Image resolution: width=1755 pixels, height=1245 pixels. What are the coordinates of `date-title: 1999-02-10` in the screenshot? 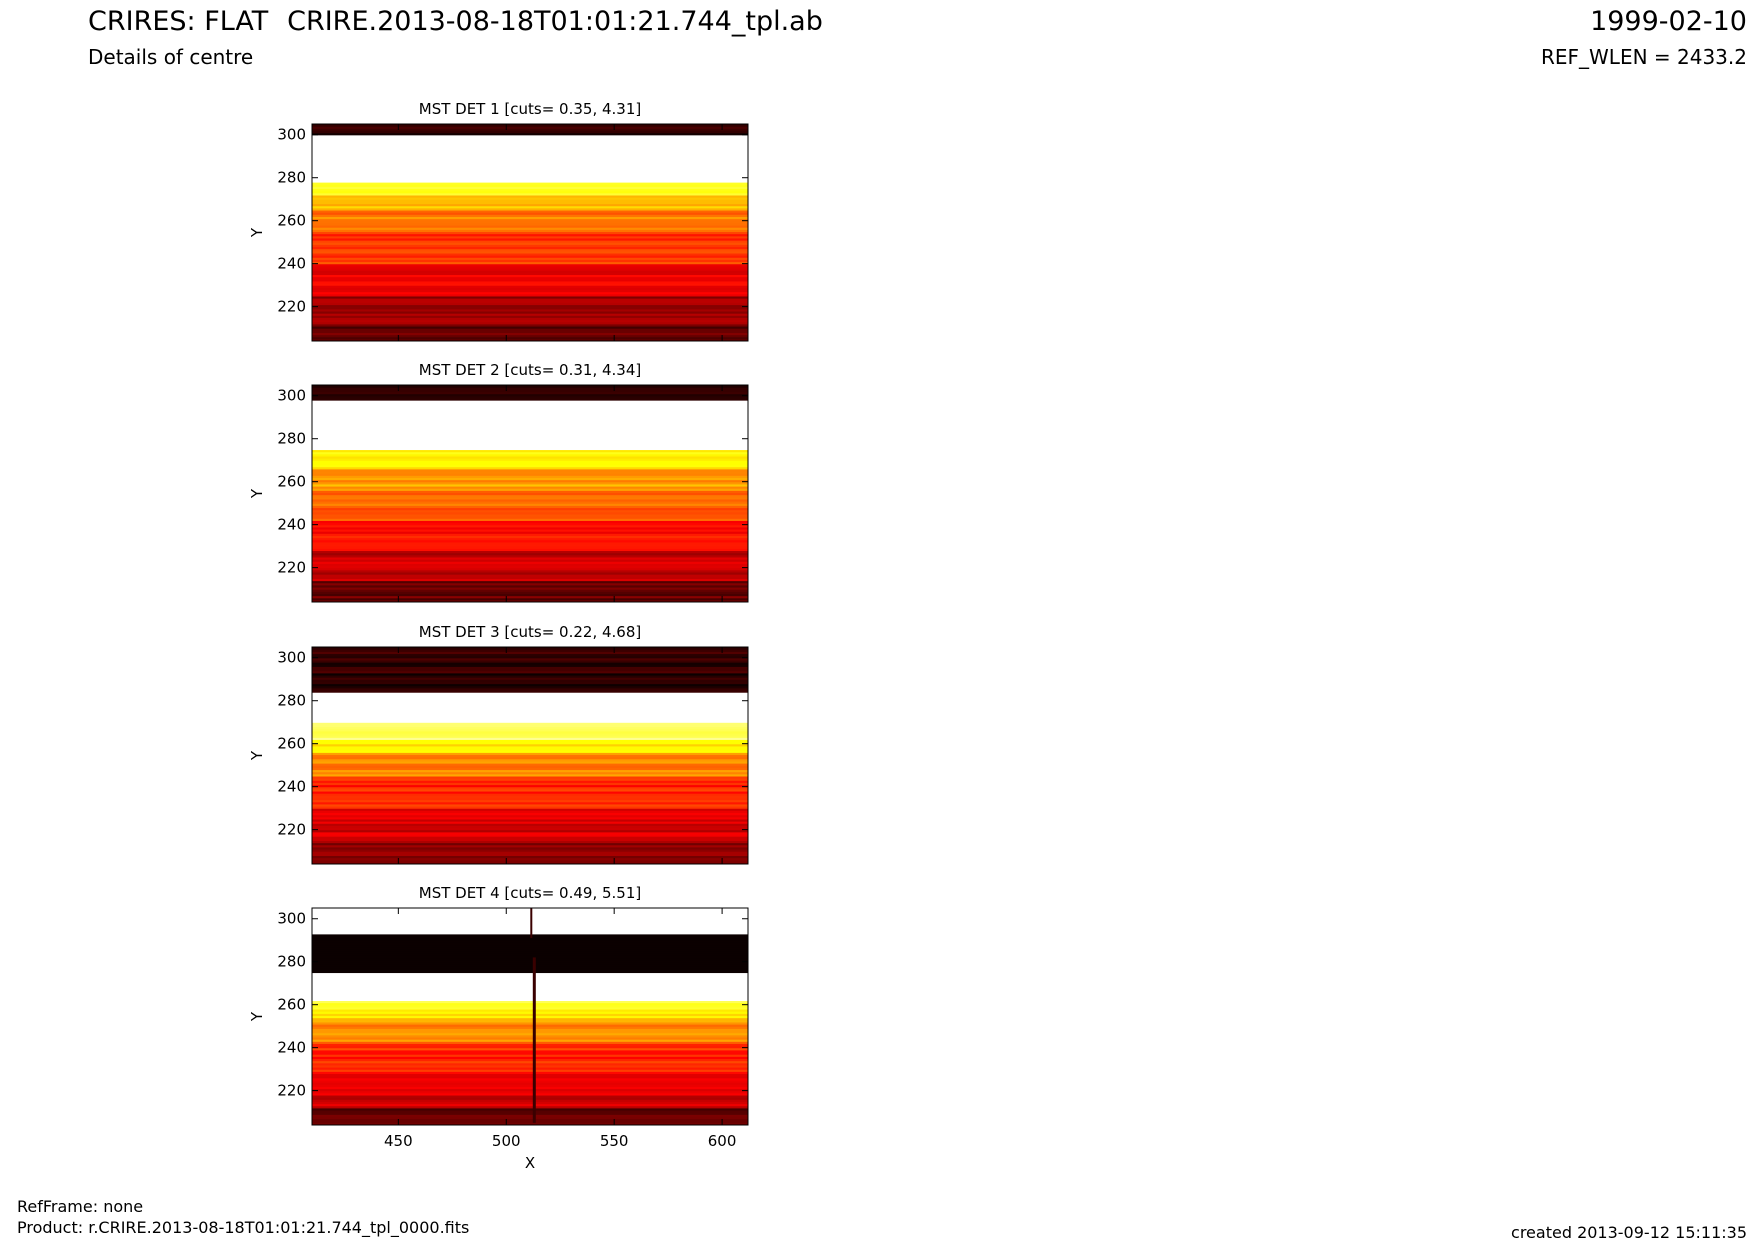 It's located at (1668, 21).